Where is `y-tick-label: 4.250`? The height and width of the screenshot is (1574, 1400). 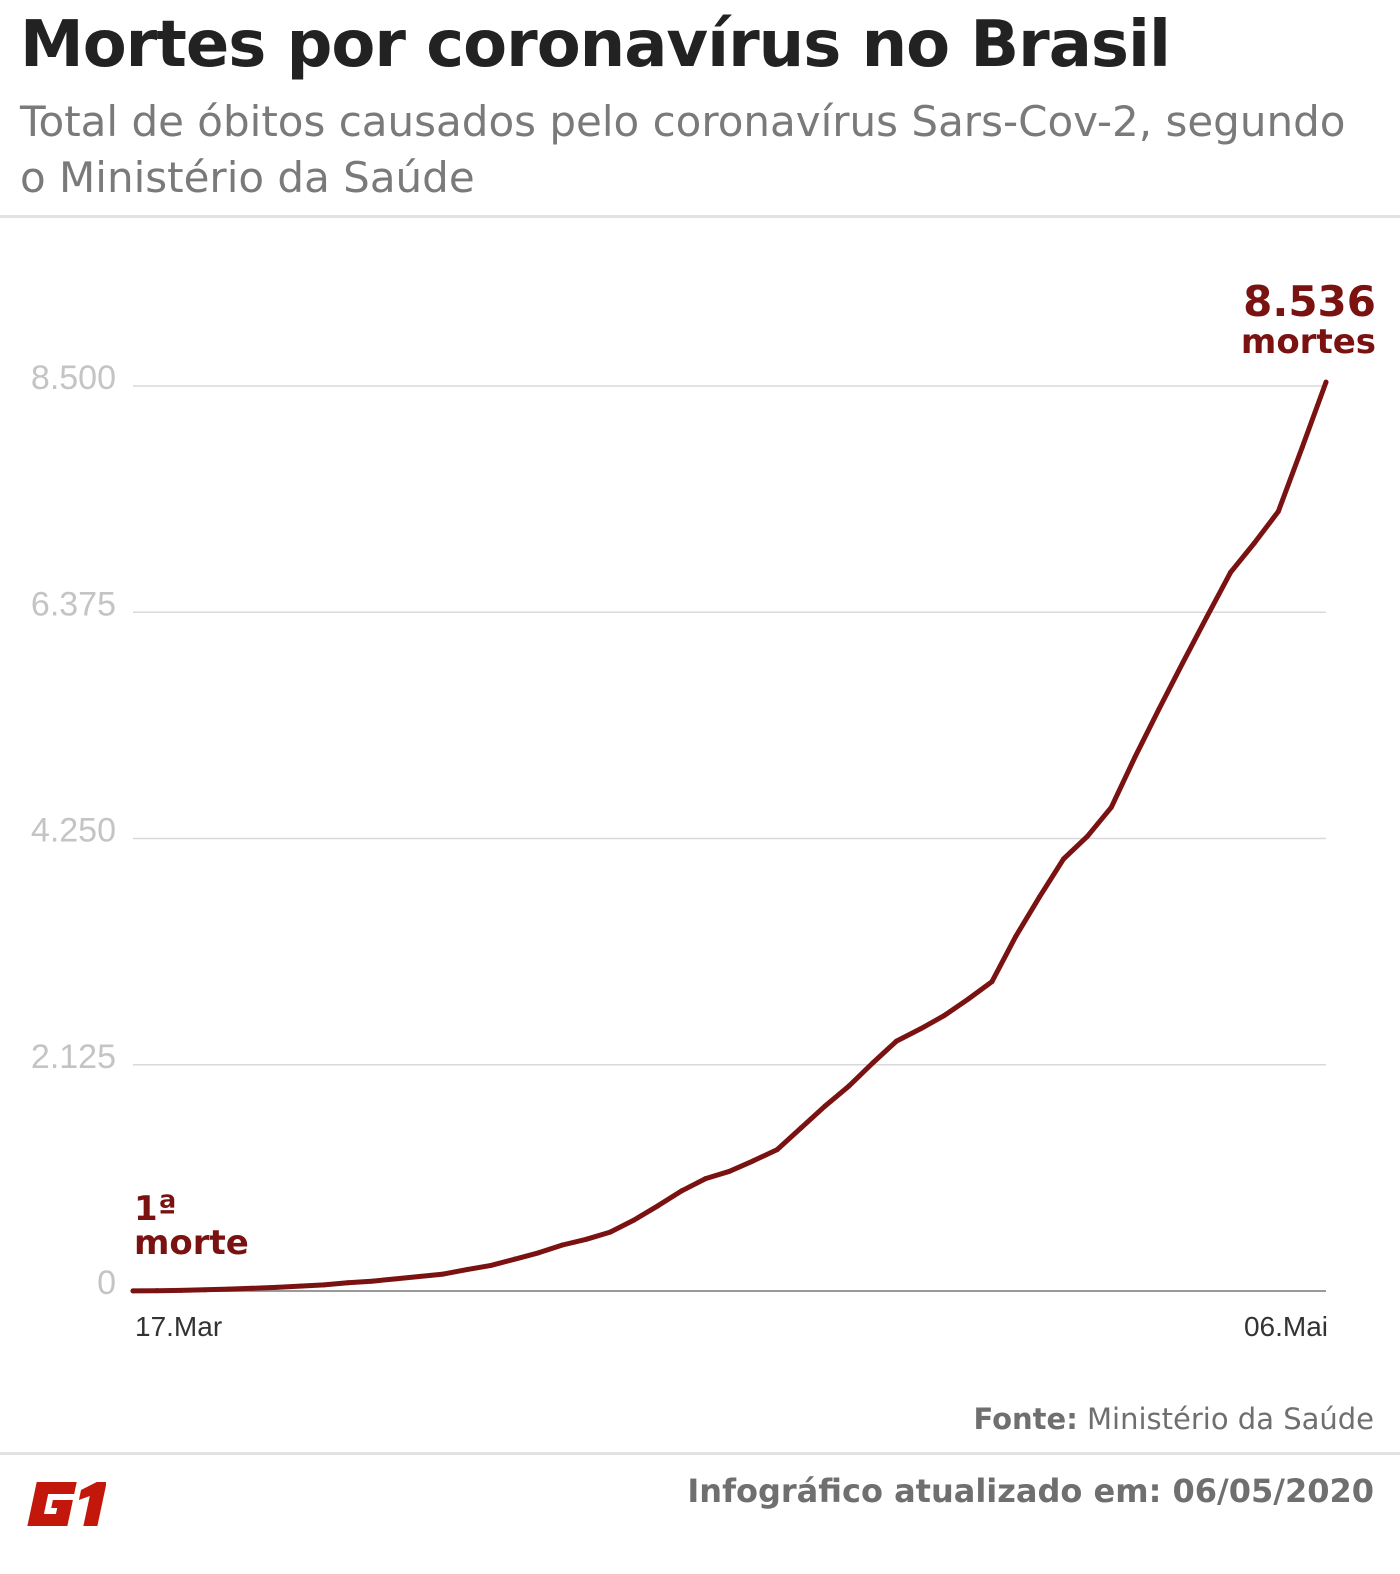 y-tick-label: 4.250 is located at coordinates (73, 831).